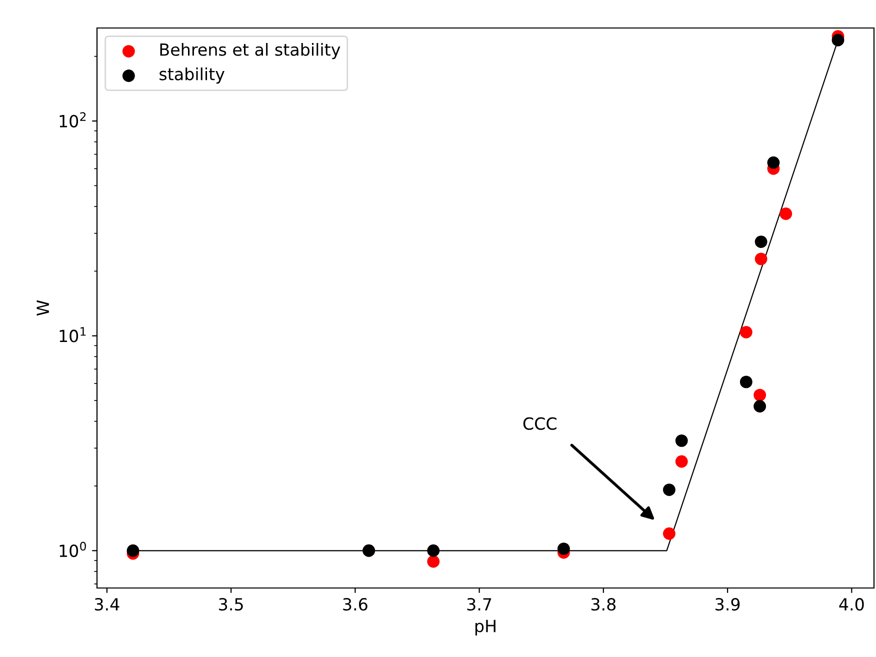 This screenshot has height=657, width=876. I want to click on y-tick-label: 10$^{2}$, so click(73, 120).